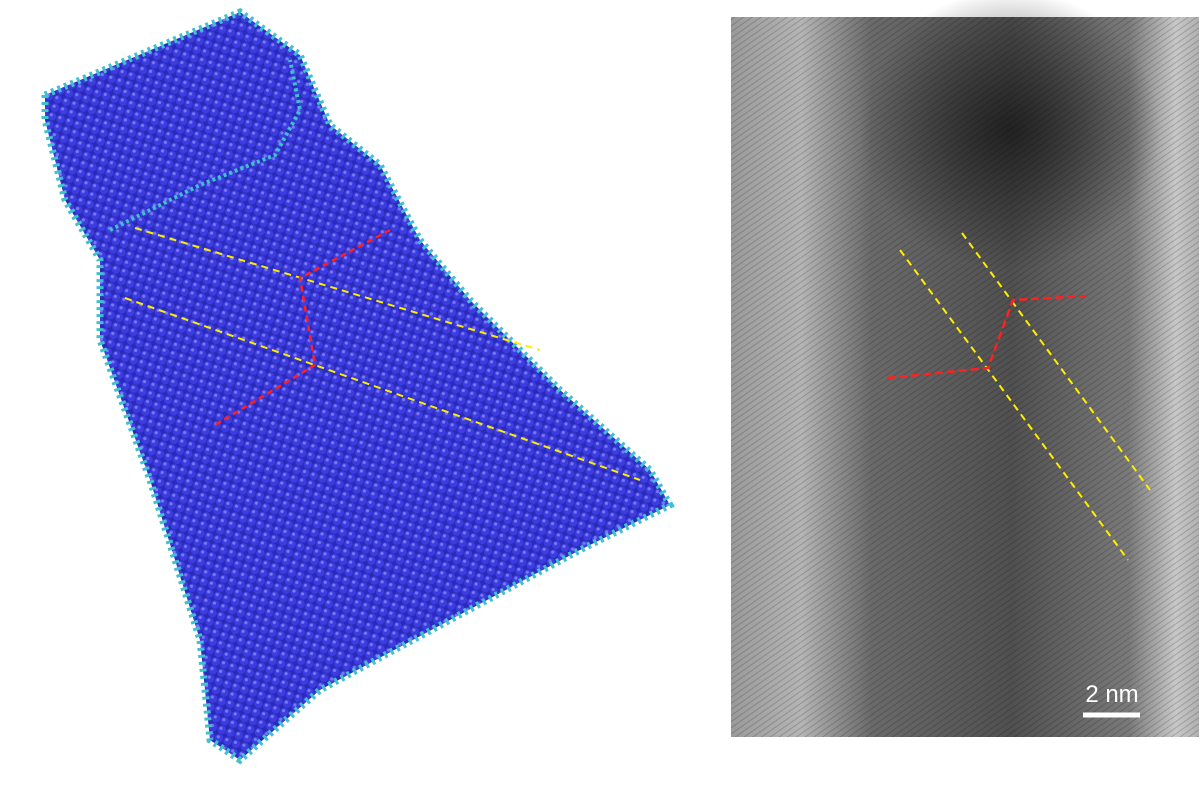  I want to click on grain-boundary, so click(206, 145).